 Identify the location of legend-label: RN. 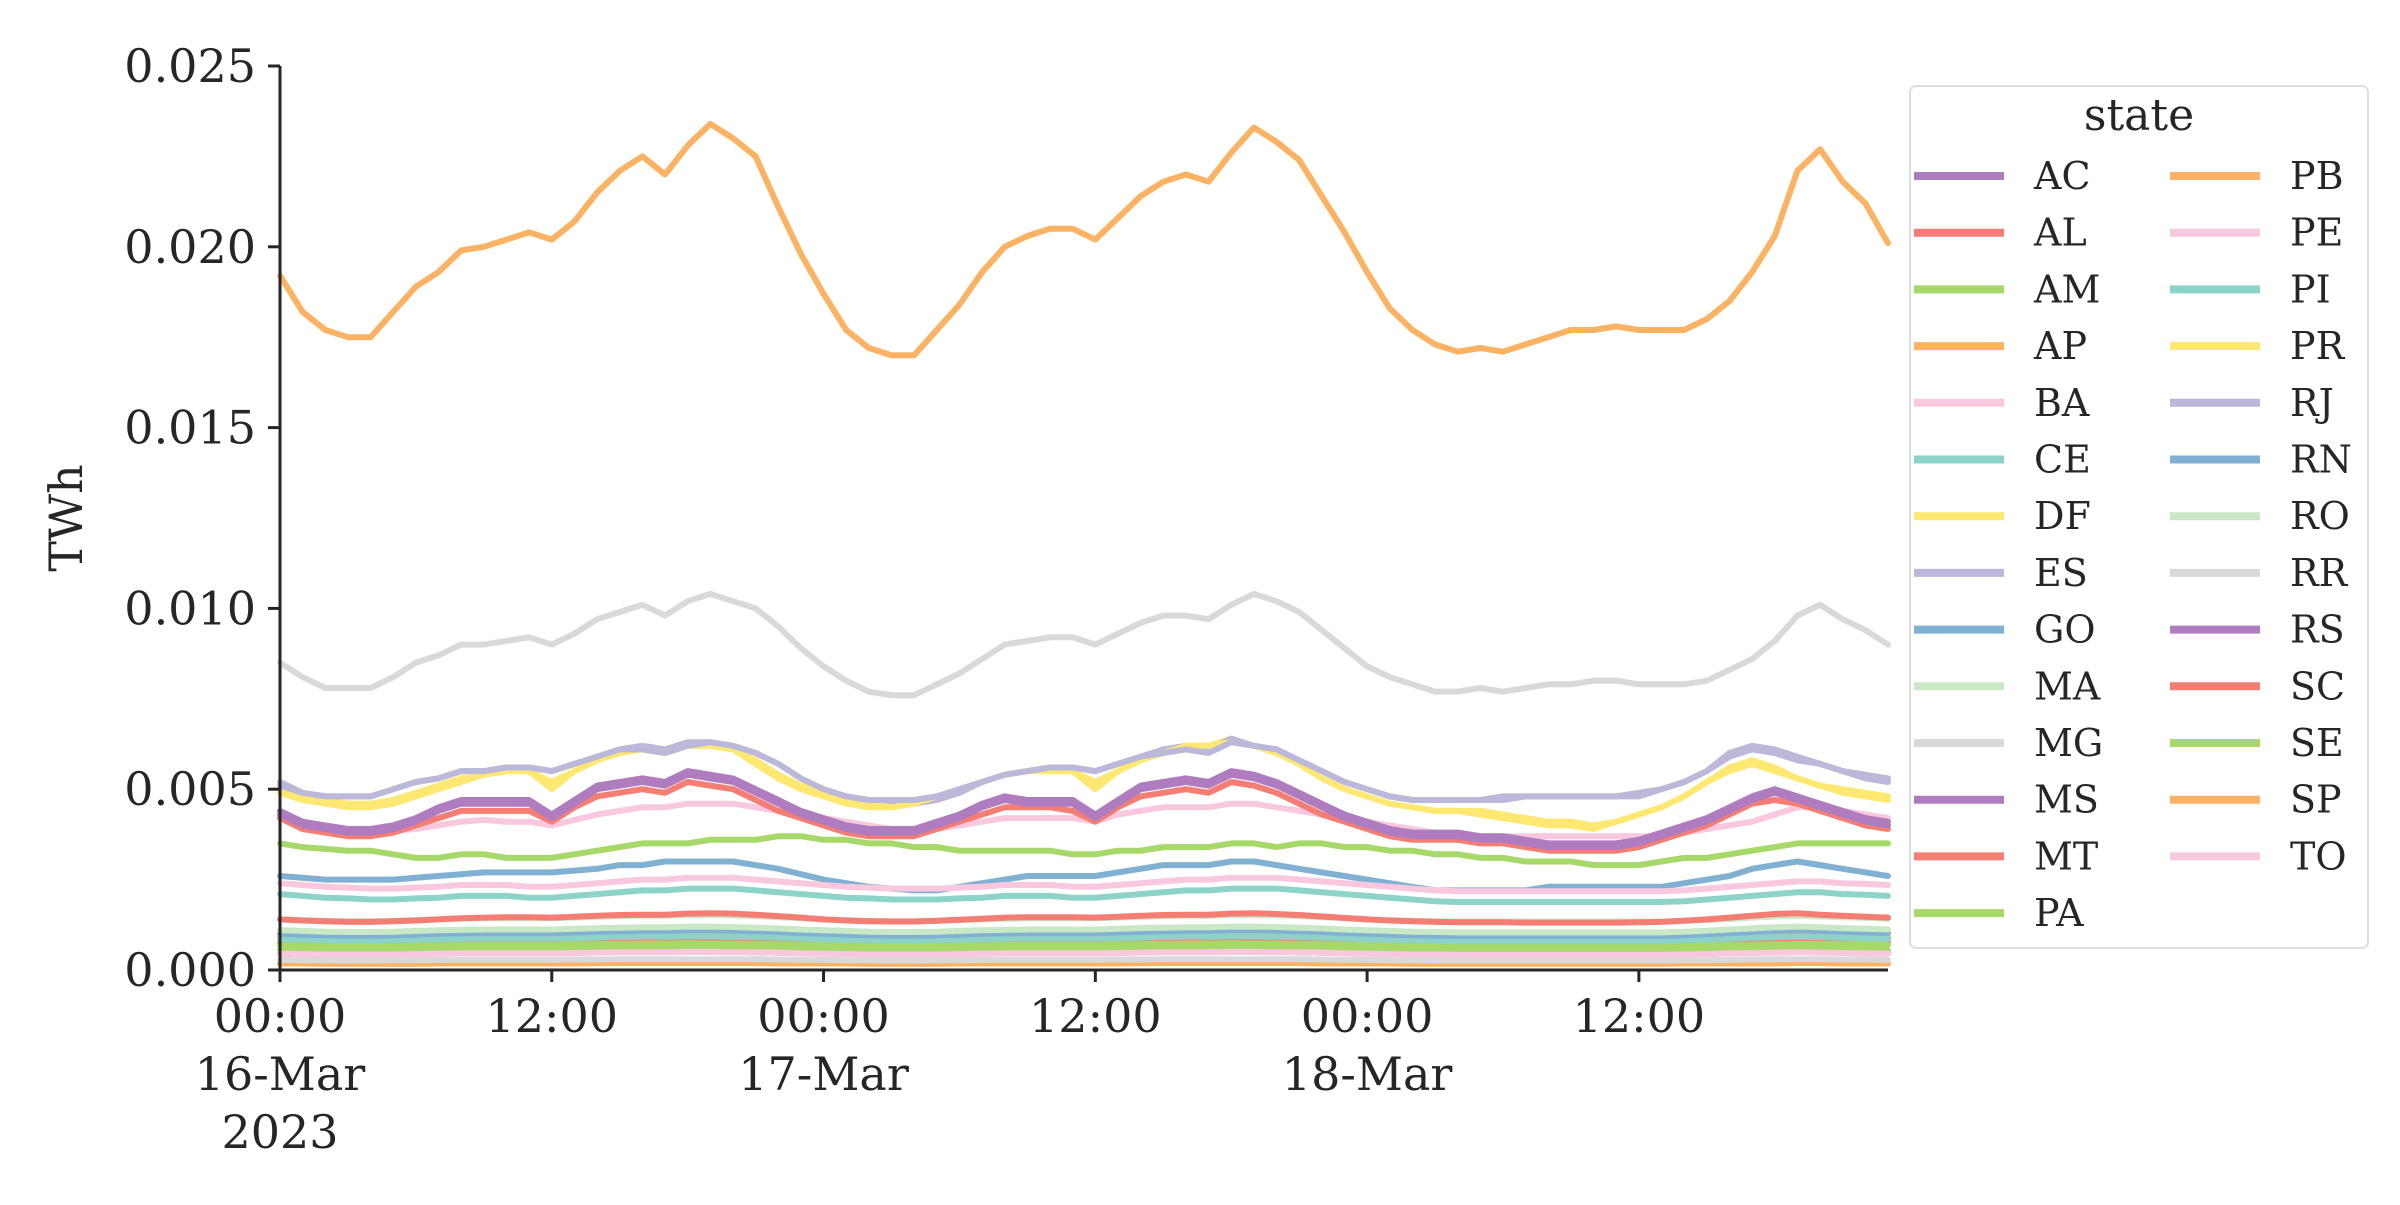
(2321, 460).